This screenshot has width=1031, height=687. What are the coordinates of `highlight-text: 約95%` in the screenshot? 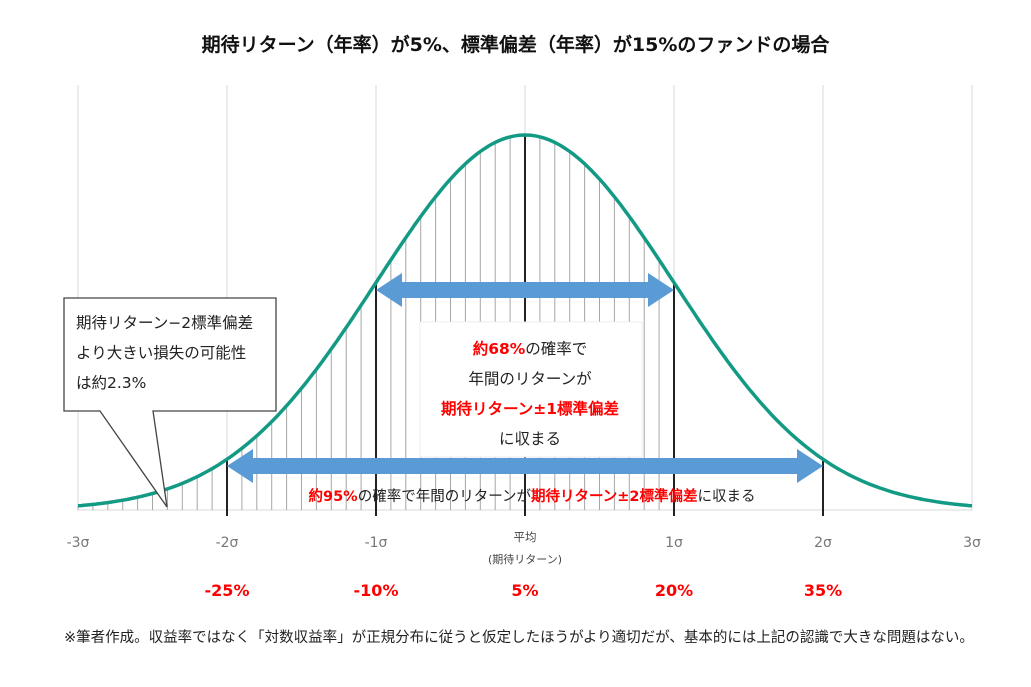 It's located at (333, 496).